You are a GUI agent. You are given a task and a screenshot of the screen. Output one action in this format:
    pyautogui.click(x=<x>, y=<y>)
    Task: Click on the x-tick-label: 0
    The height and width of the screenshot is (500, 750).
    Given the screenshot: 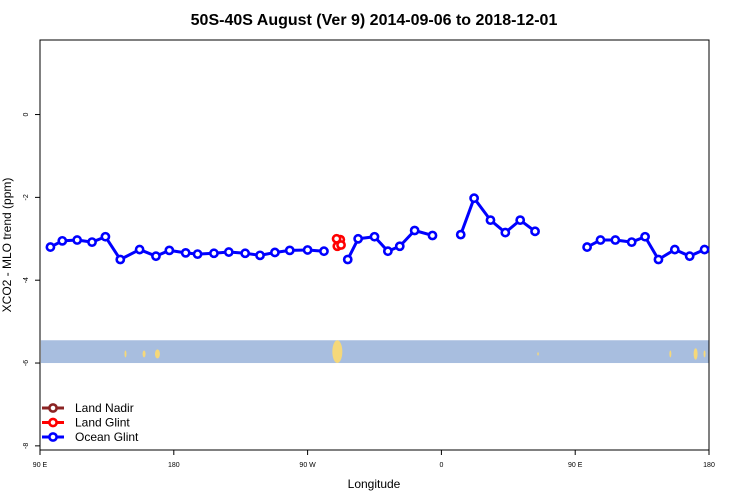 What is the action you would take?
    pyautogui.click(x=441, y=465)
    